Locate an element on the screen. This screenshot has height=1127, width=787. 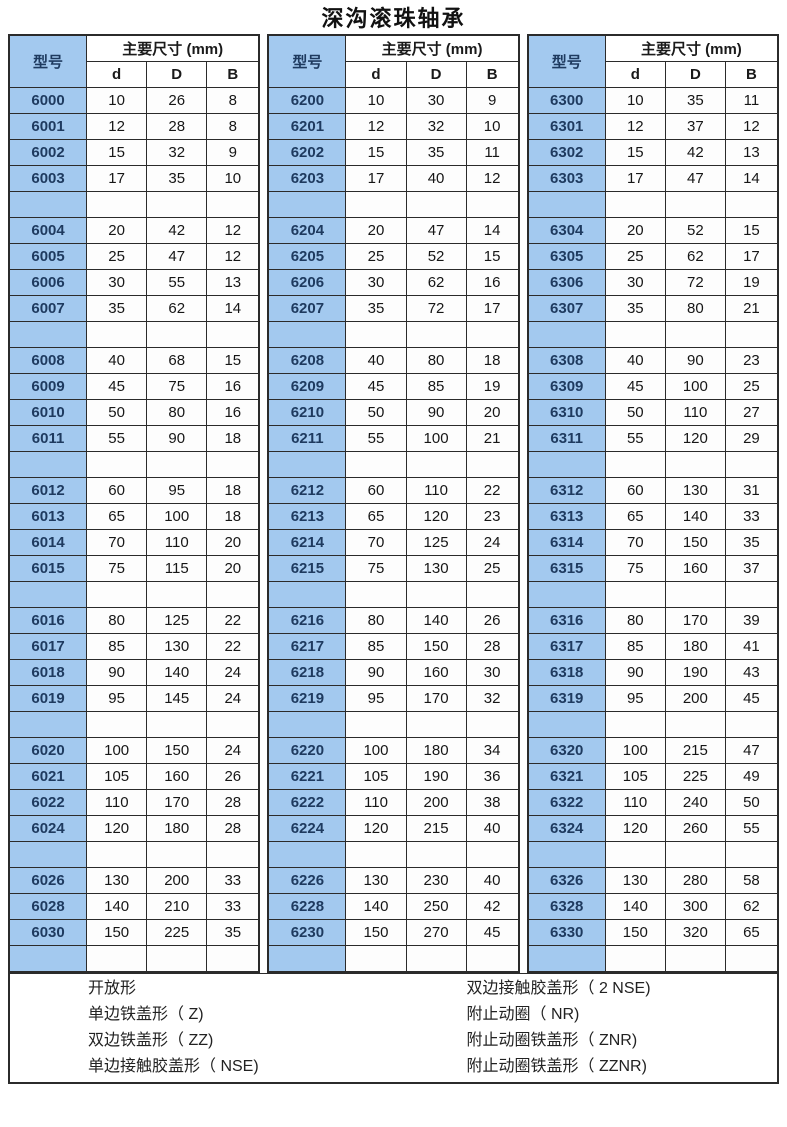
dimension-cell: 24 is located at coordinates (492, 542).